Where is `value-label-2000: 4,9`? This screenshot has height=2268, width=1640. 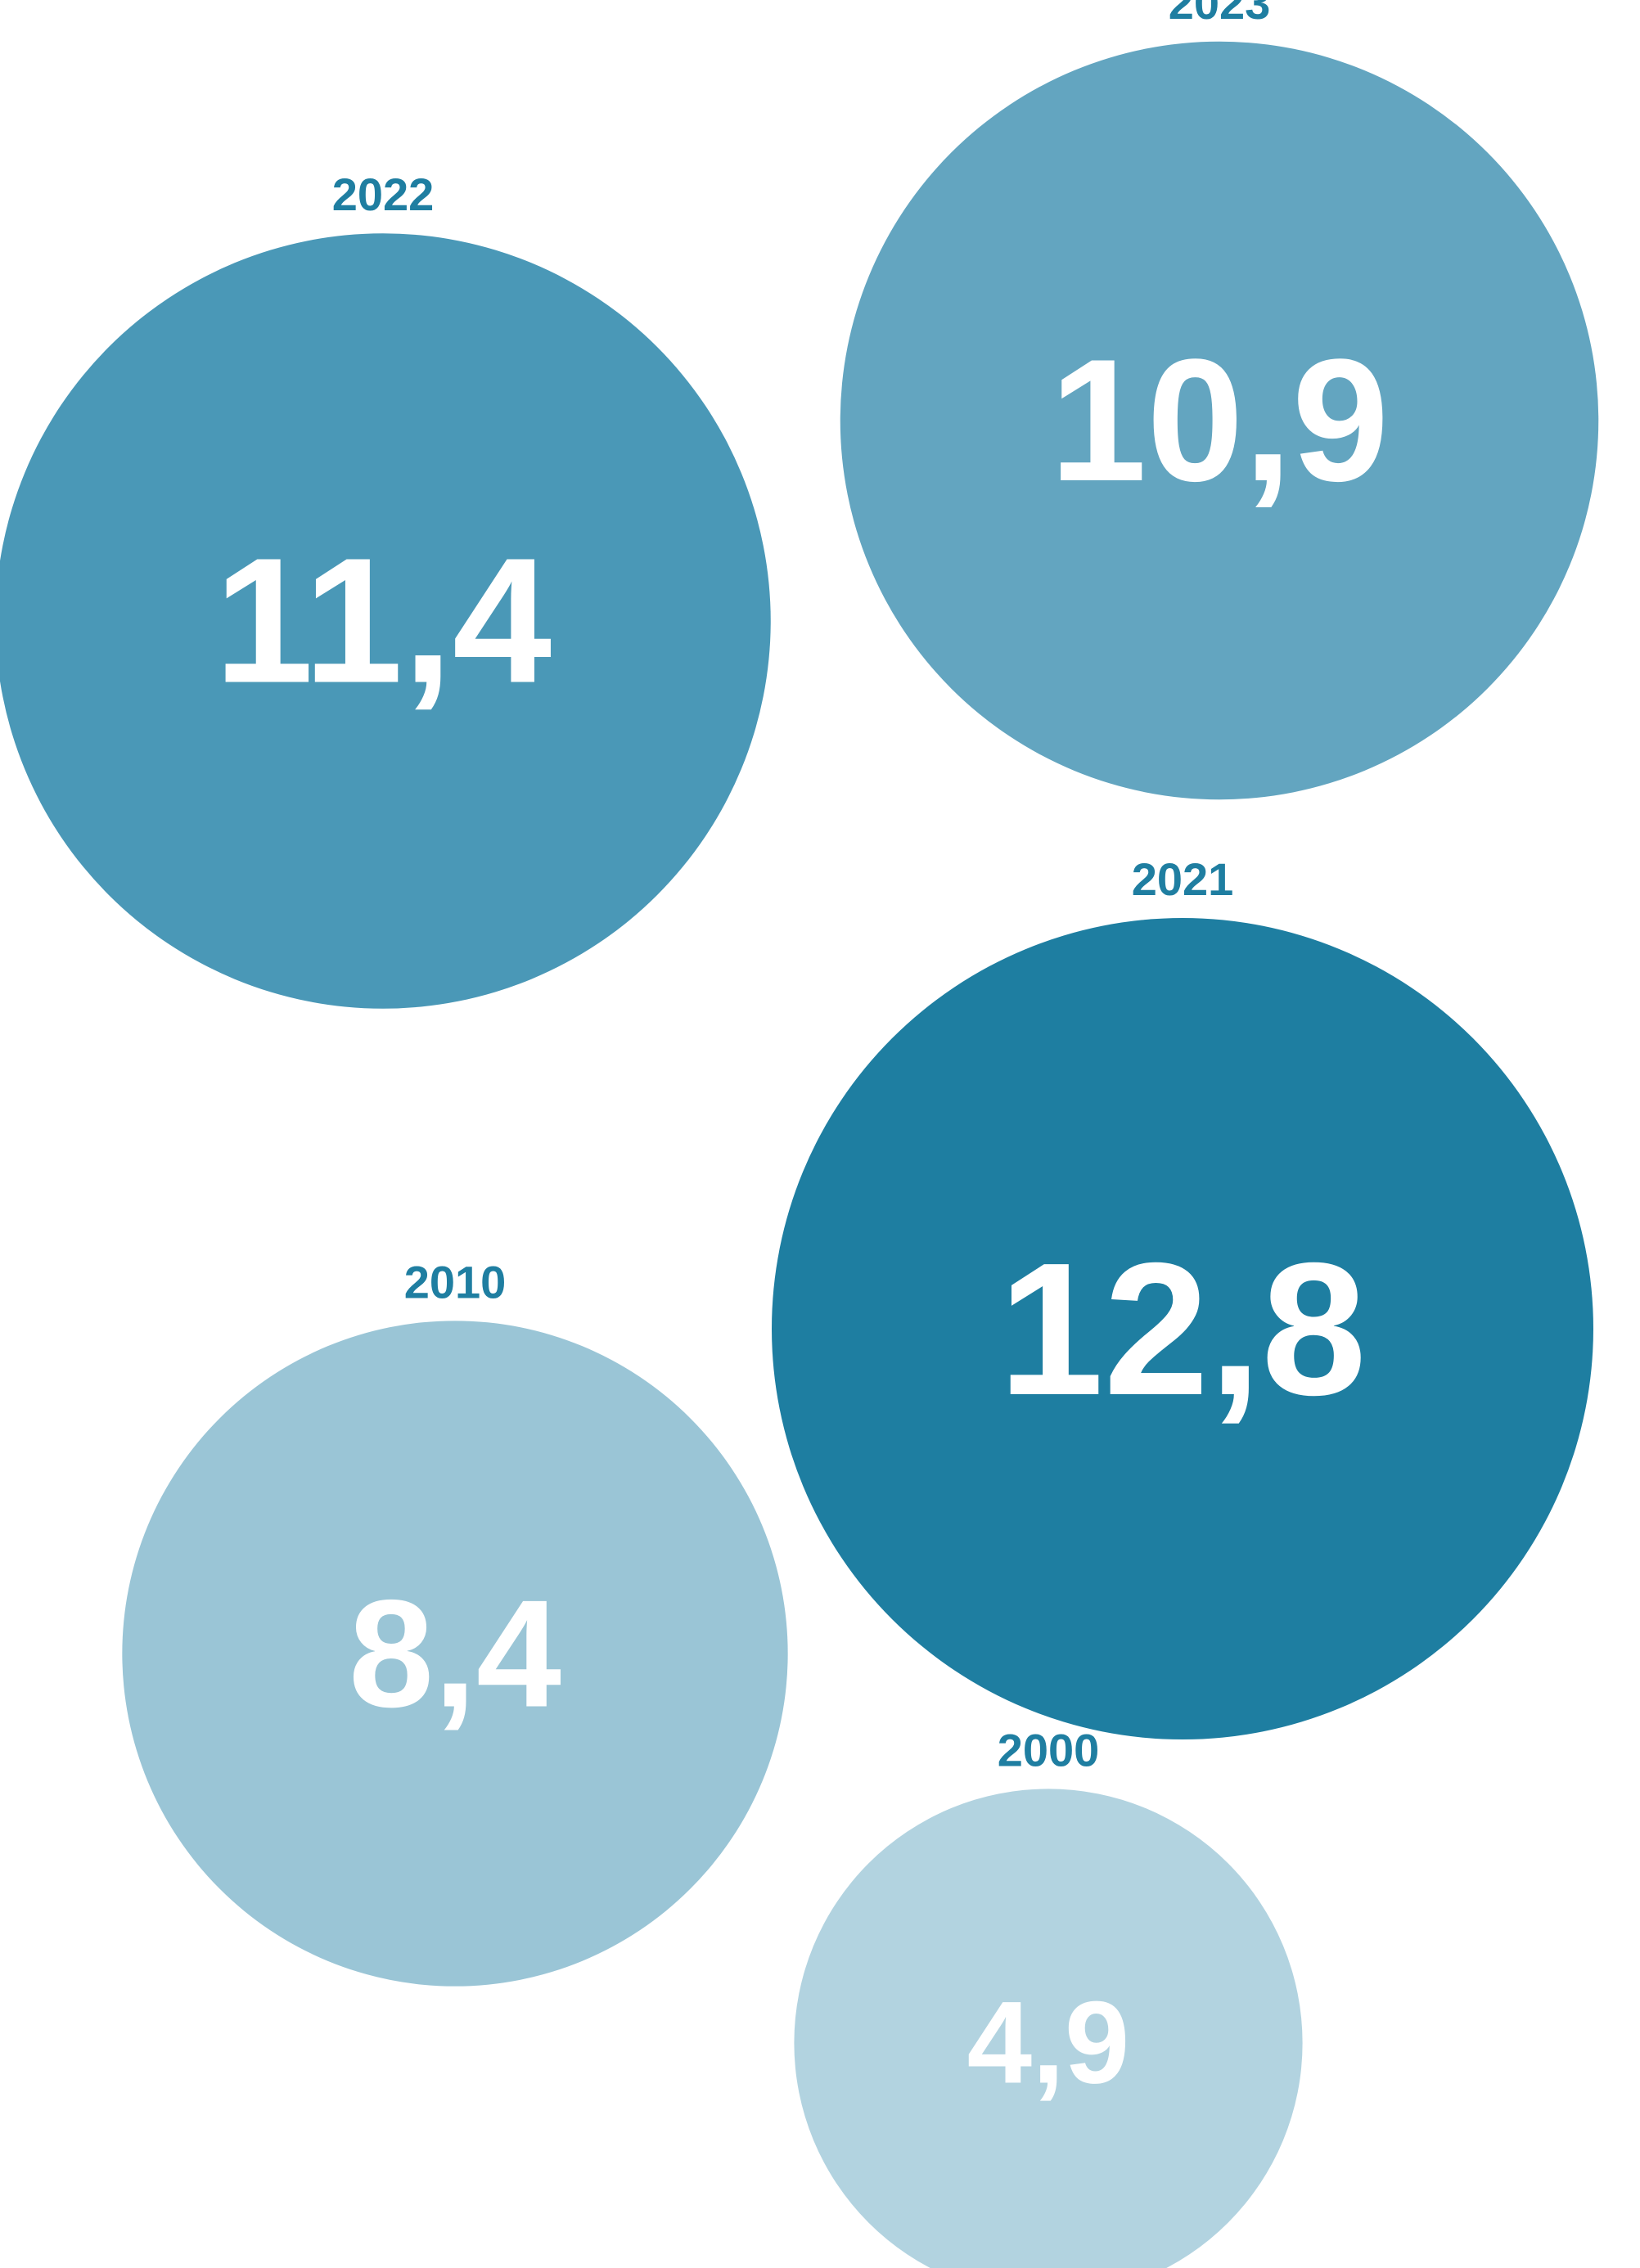
value-label-2000: 4,9 is located at coordinates (1048, 2043).